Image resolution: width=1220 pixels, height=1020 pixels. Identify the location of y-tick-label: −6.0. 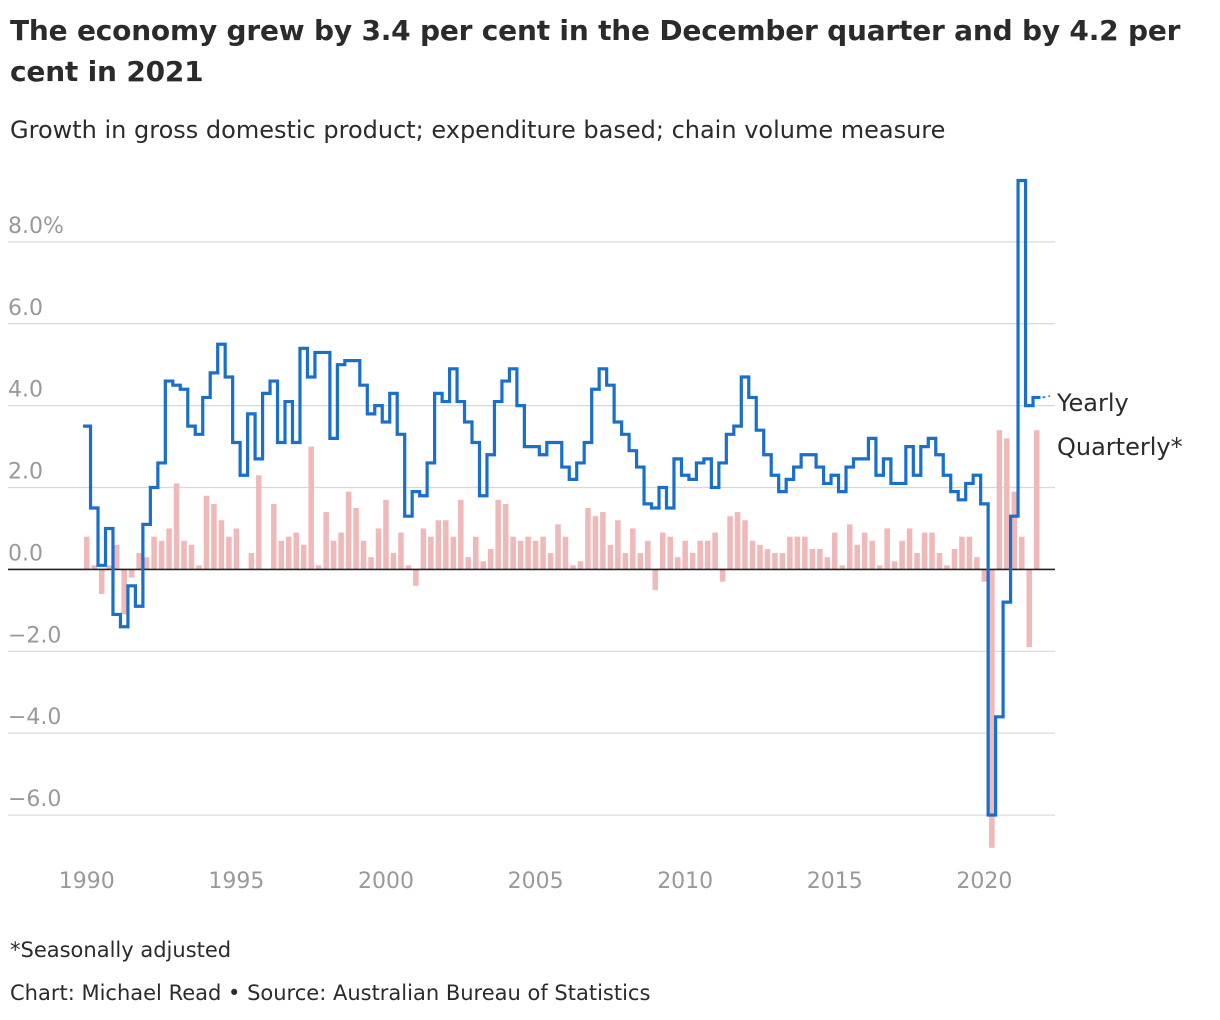
(34, 799).